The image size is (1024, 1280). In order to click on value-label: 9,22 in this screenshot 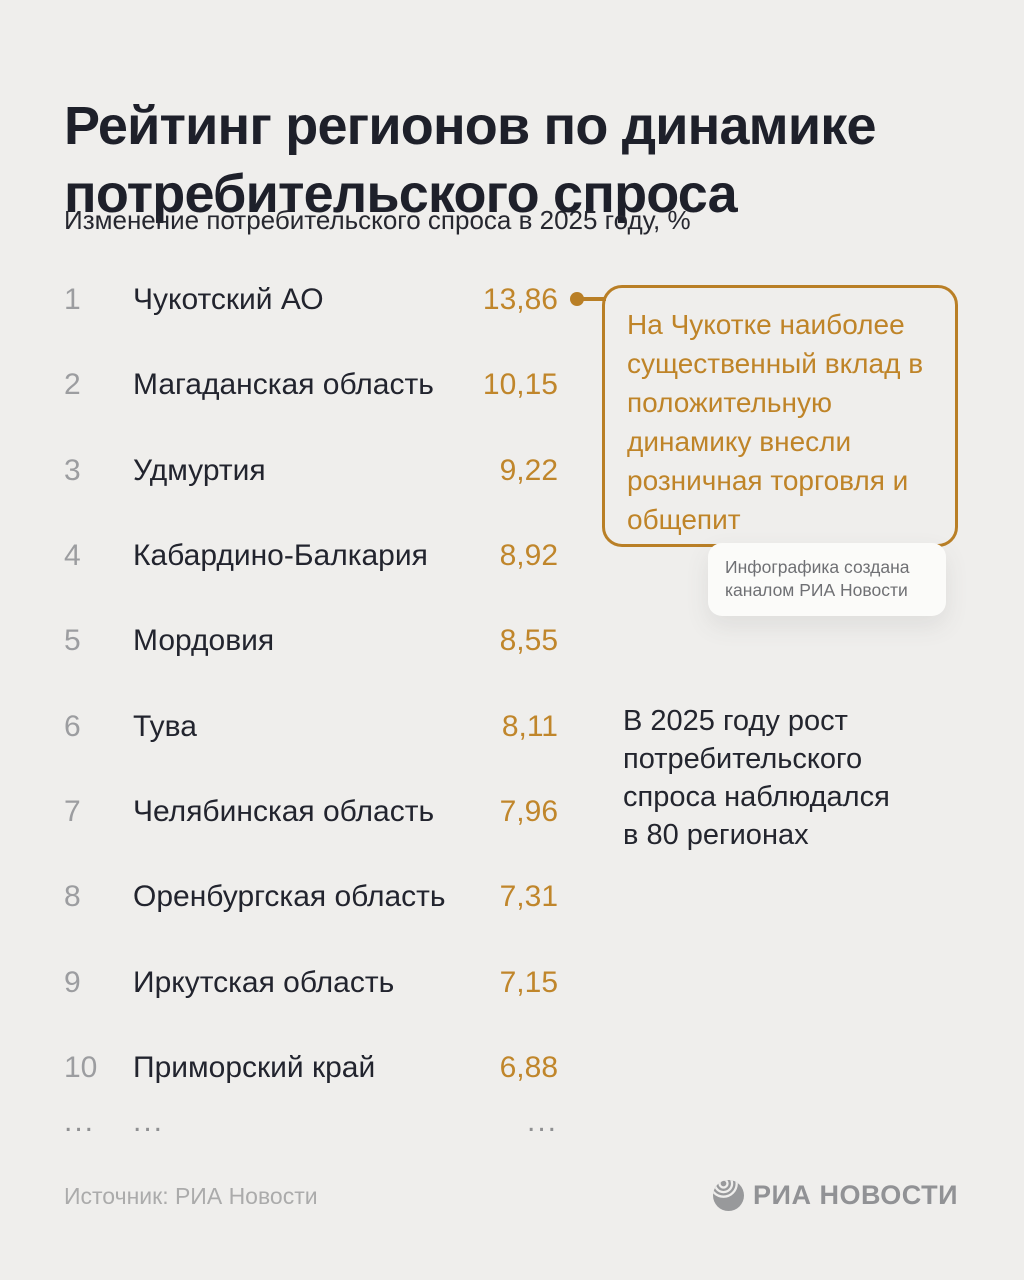, I will do `click(528, 470)`.